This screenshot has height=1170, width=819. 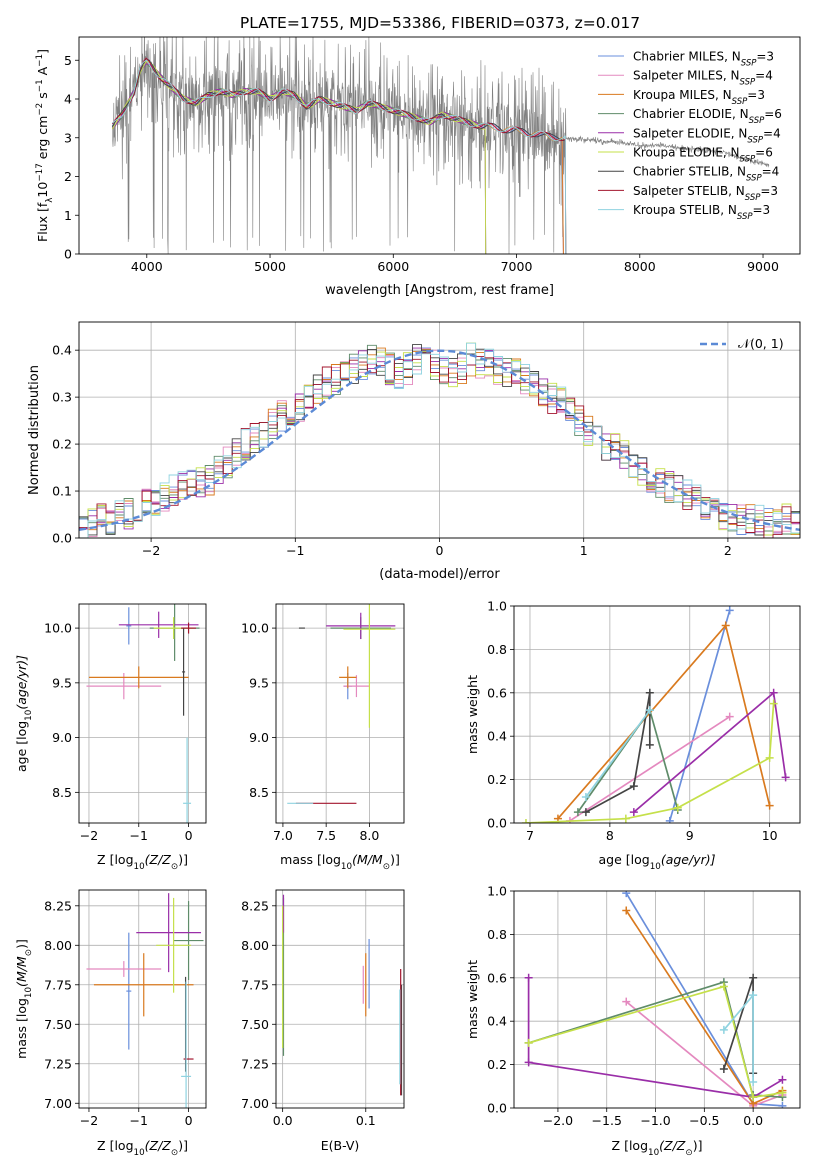 What do you see at coordinates (656, 862) in the screenshot?
I see `x-axis-label: age [log10(age/yr)]` at bounding box center [656, 862].